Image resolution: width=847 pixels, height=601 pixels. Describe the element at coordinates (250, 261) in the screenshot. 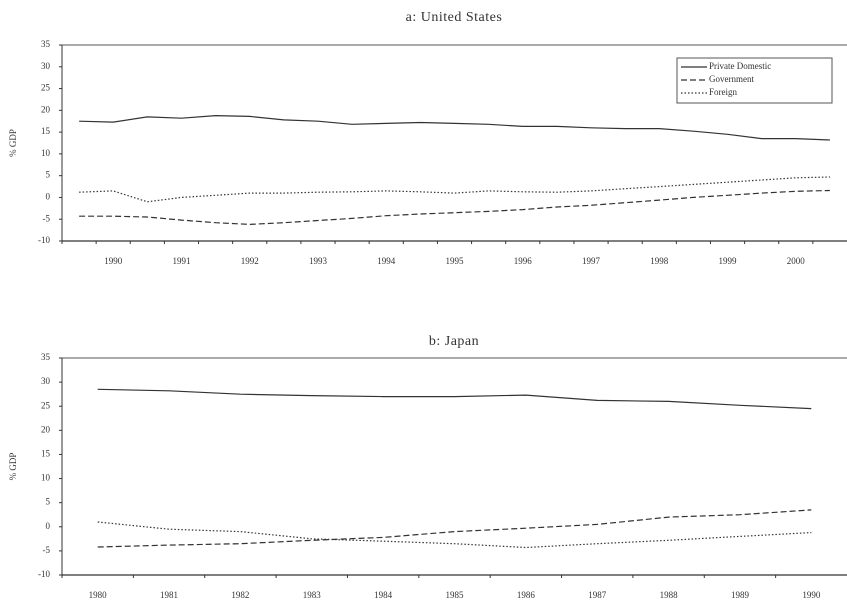

I see `x-tick-label: 1992` at that location.